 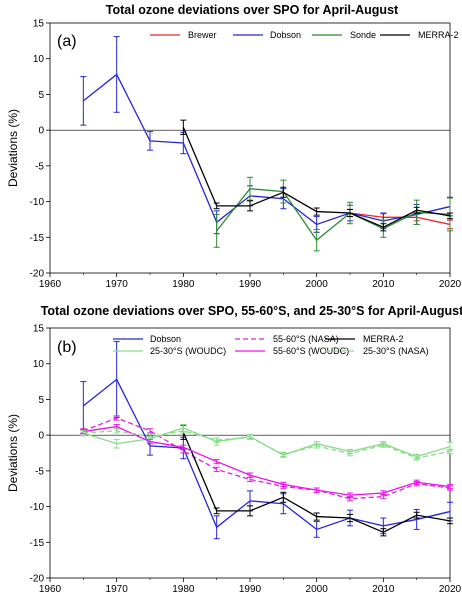 What do you see at coordinates (117, 284) in the screenshot?
I see `chart-a-x-tick-label: 1970` at bounding box center [117, 284].